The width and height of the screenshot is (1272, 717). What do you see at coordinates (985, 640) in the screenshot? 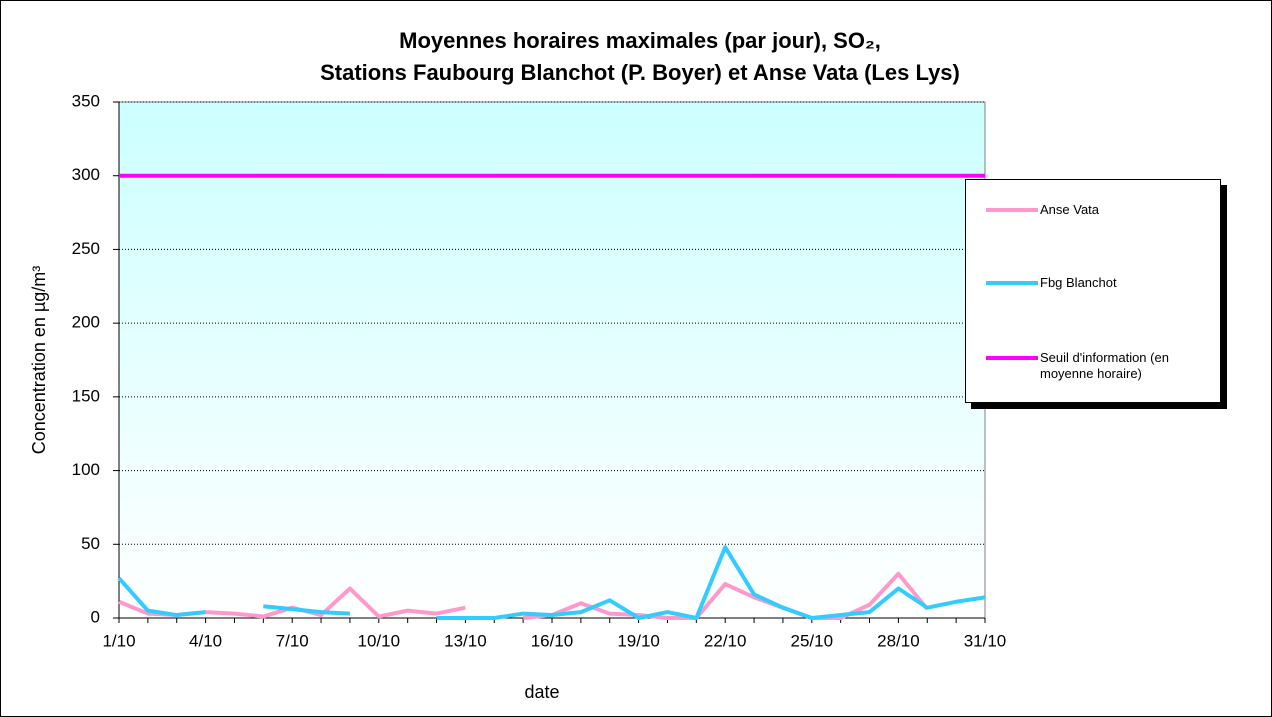
I see `x-tick-label: 31/10` at bounding box center [985, 640].